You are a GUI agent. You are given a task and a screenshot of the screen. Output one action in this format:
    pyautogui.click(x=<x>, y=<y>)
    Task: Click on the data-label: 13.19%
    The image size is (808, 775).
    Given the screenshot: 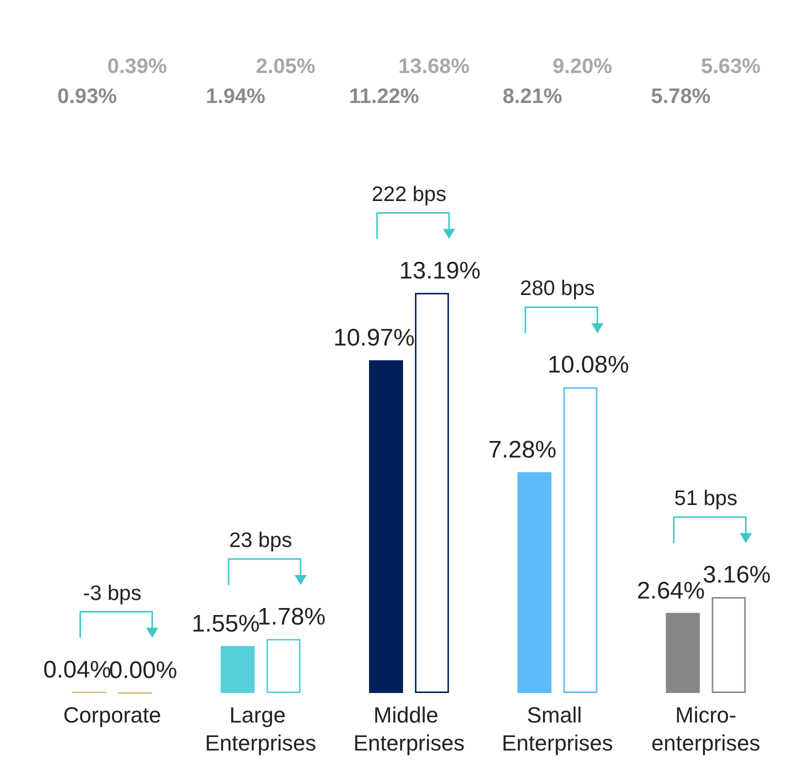 What is the action you would take?
    pyautogui.click(x=440, y=270)
    